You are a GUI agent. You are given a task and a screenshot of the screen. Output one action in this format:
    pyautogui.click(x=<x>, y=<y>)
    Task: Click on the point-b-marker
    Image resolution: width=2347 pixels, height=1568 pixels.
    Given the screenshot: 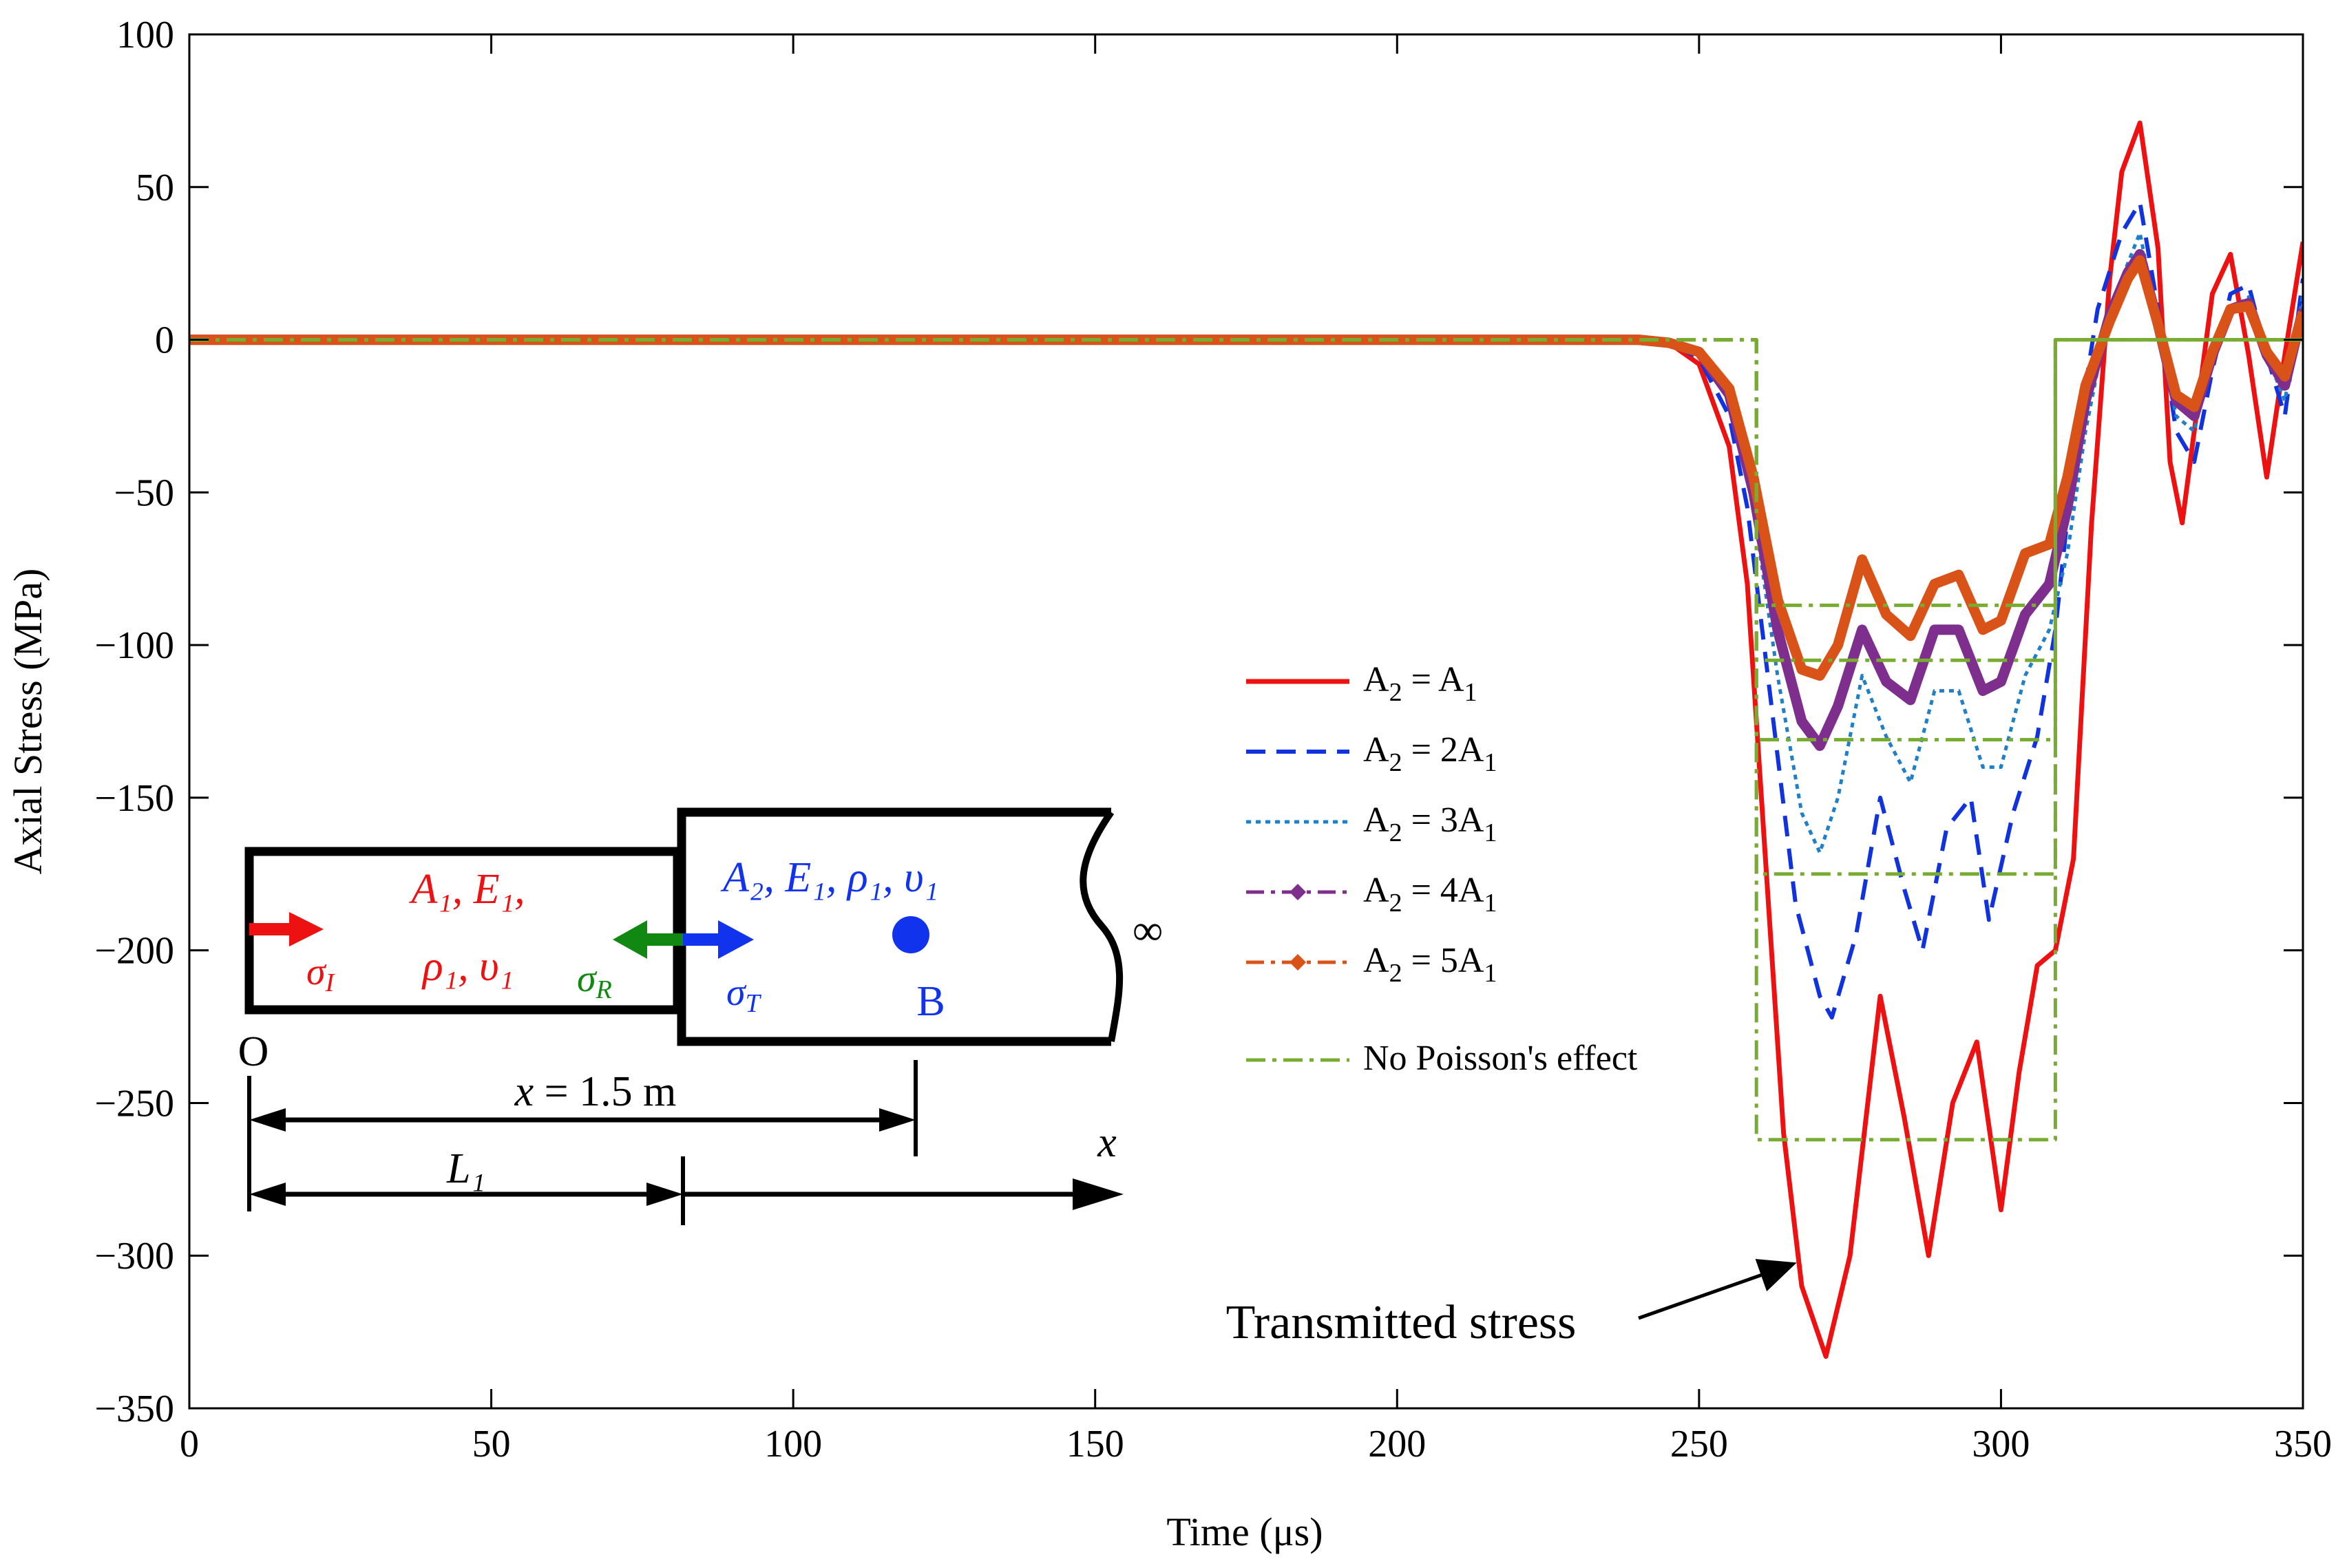 What is the action you would take?
    pyautogui.click(x=910, y=934)
    